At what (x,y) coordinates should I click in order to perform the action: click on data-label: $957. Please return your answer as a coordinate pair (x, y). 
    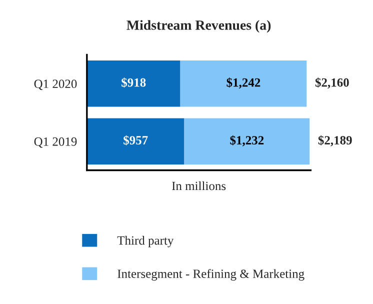
    Looking at the image, I should click on (136, 140).